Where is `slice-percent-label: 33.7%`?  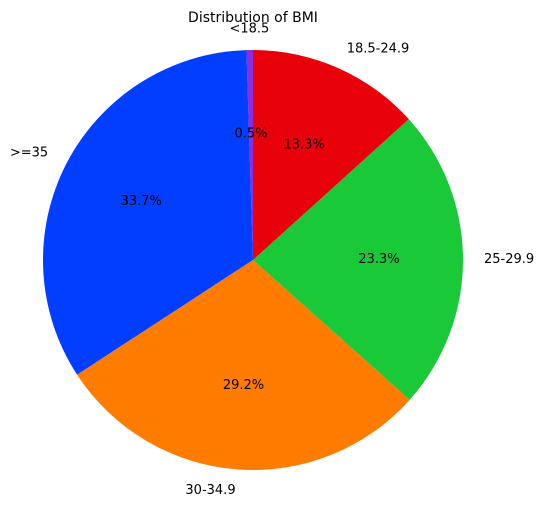
slice-percent-label: 33.7% is located at coordinates (141, 201).